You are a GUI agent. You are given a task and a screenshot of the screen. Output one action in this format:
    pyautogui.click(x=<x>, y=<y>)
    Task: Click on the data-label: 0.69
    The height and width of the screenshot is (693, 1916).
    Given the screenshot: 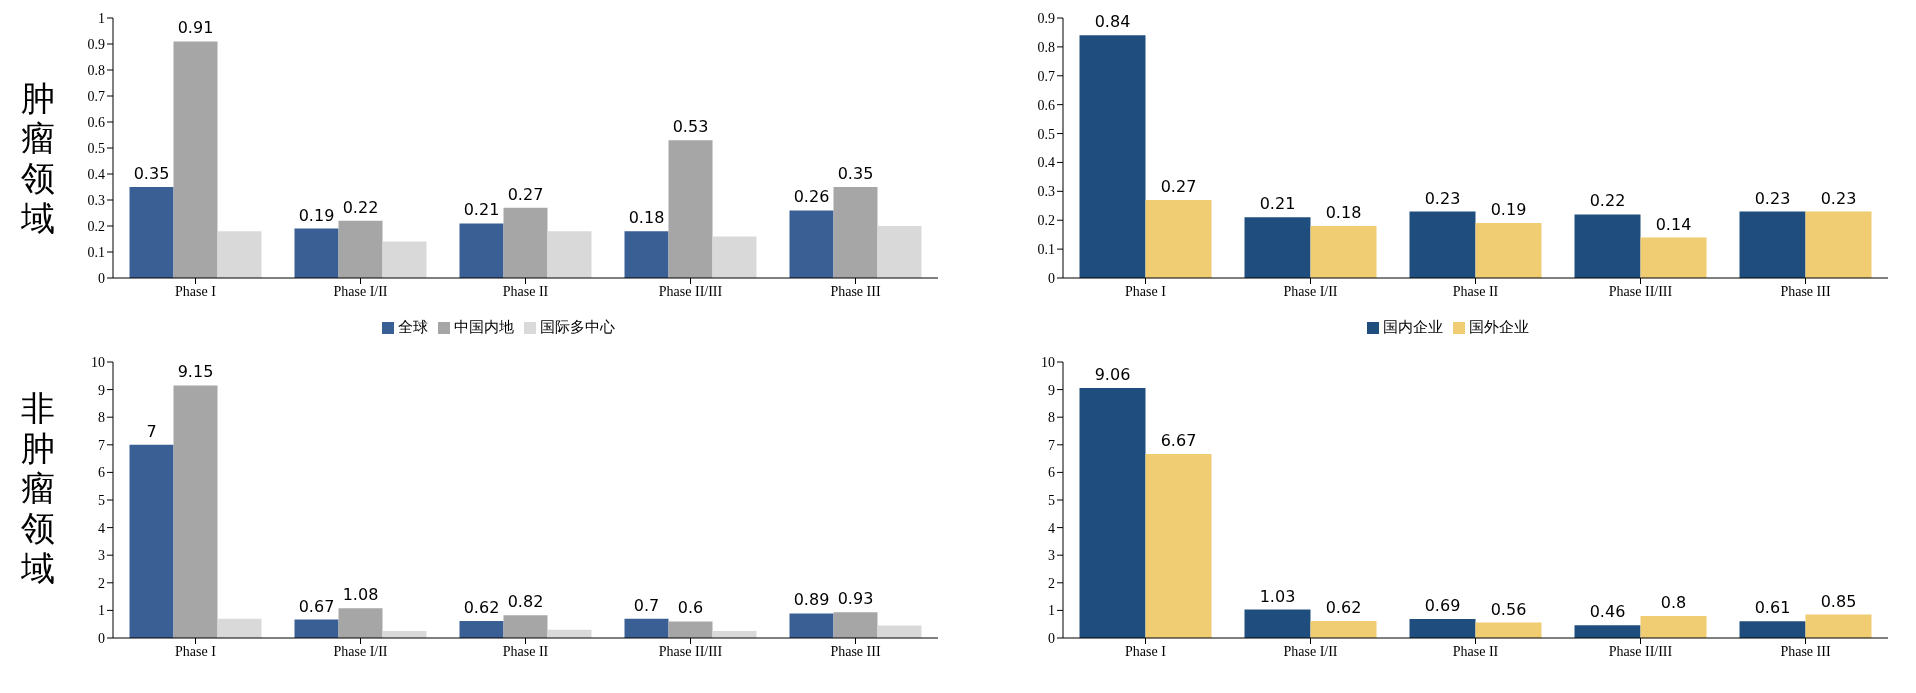 What is the action you would take?
    pyautogui.click(x=1442, y=605)
    